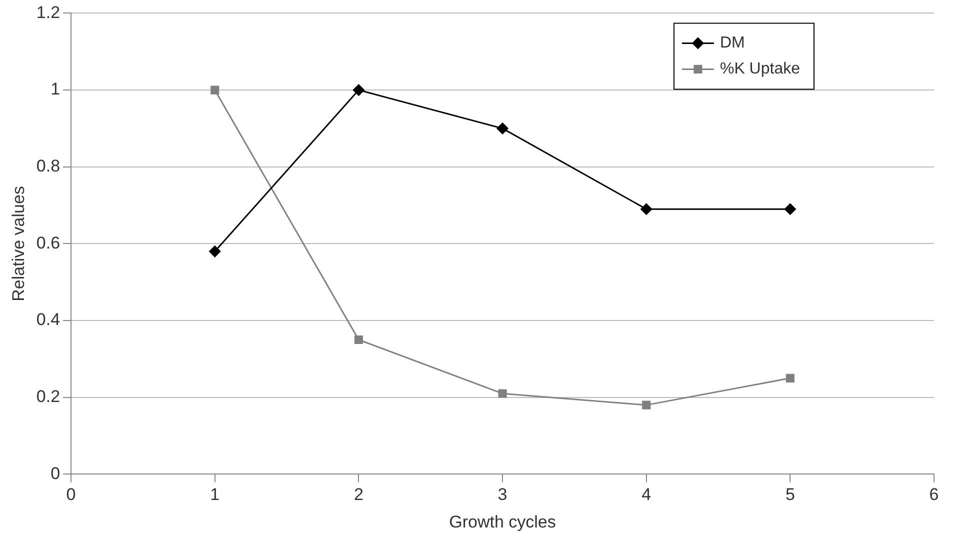  Describe the element at coordinates (790, 494) in the screenshot. I see `x-tick-label: 5` at that location.